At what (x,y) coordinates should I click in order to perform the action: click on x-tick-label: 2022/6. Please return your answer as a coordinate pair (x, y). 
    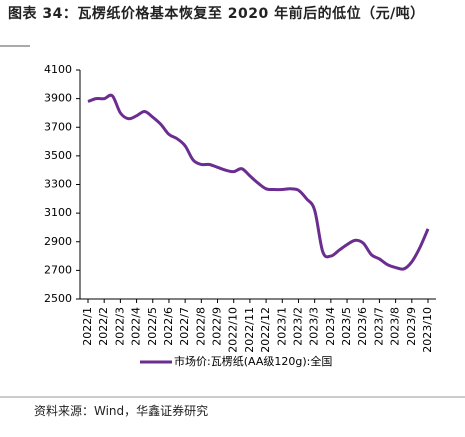
    Looking at the image, I should click on (168, 326).